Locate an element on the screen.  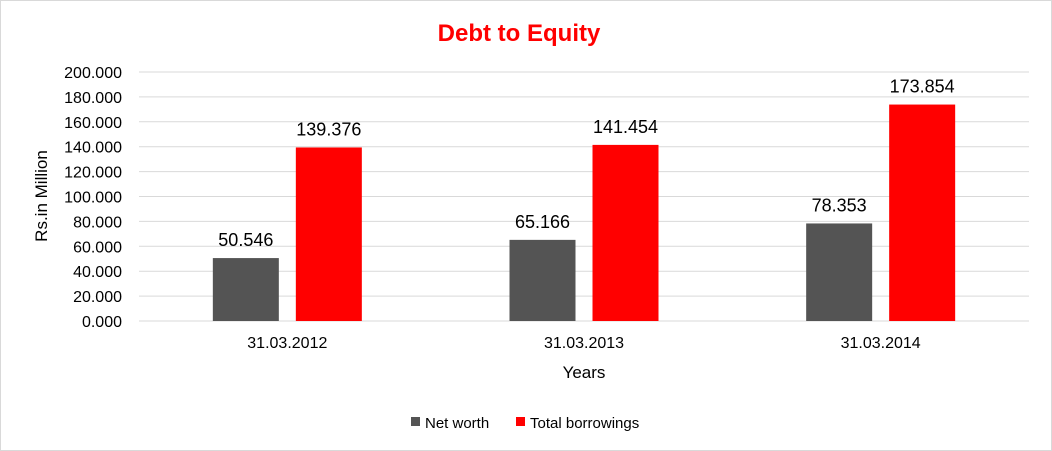
legend: Net worth Total borrowings is located at coordinates (525, 423).